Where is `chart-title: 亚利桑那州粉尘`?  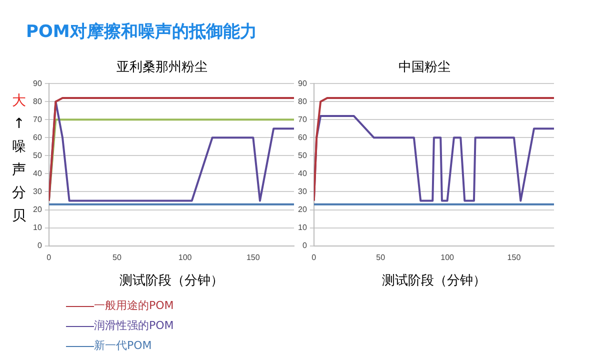 chart-title: 亚利桑那州粉尘 is located at coordinates (162, 68).